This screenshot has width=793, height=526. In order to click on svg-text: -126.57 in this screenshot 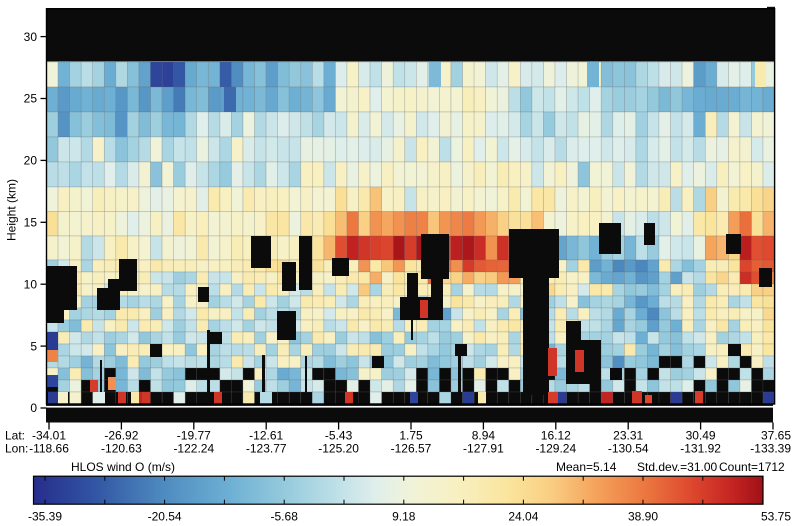, I will do `click(411, 449)`.